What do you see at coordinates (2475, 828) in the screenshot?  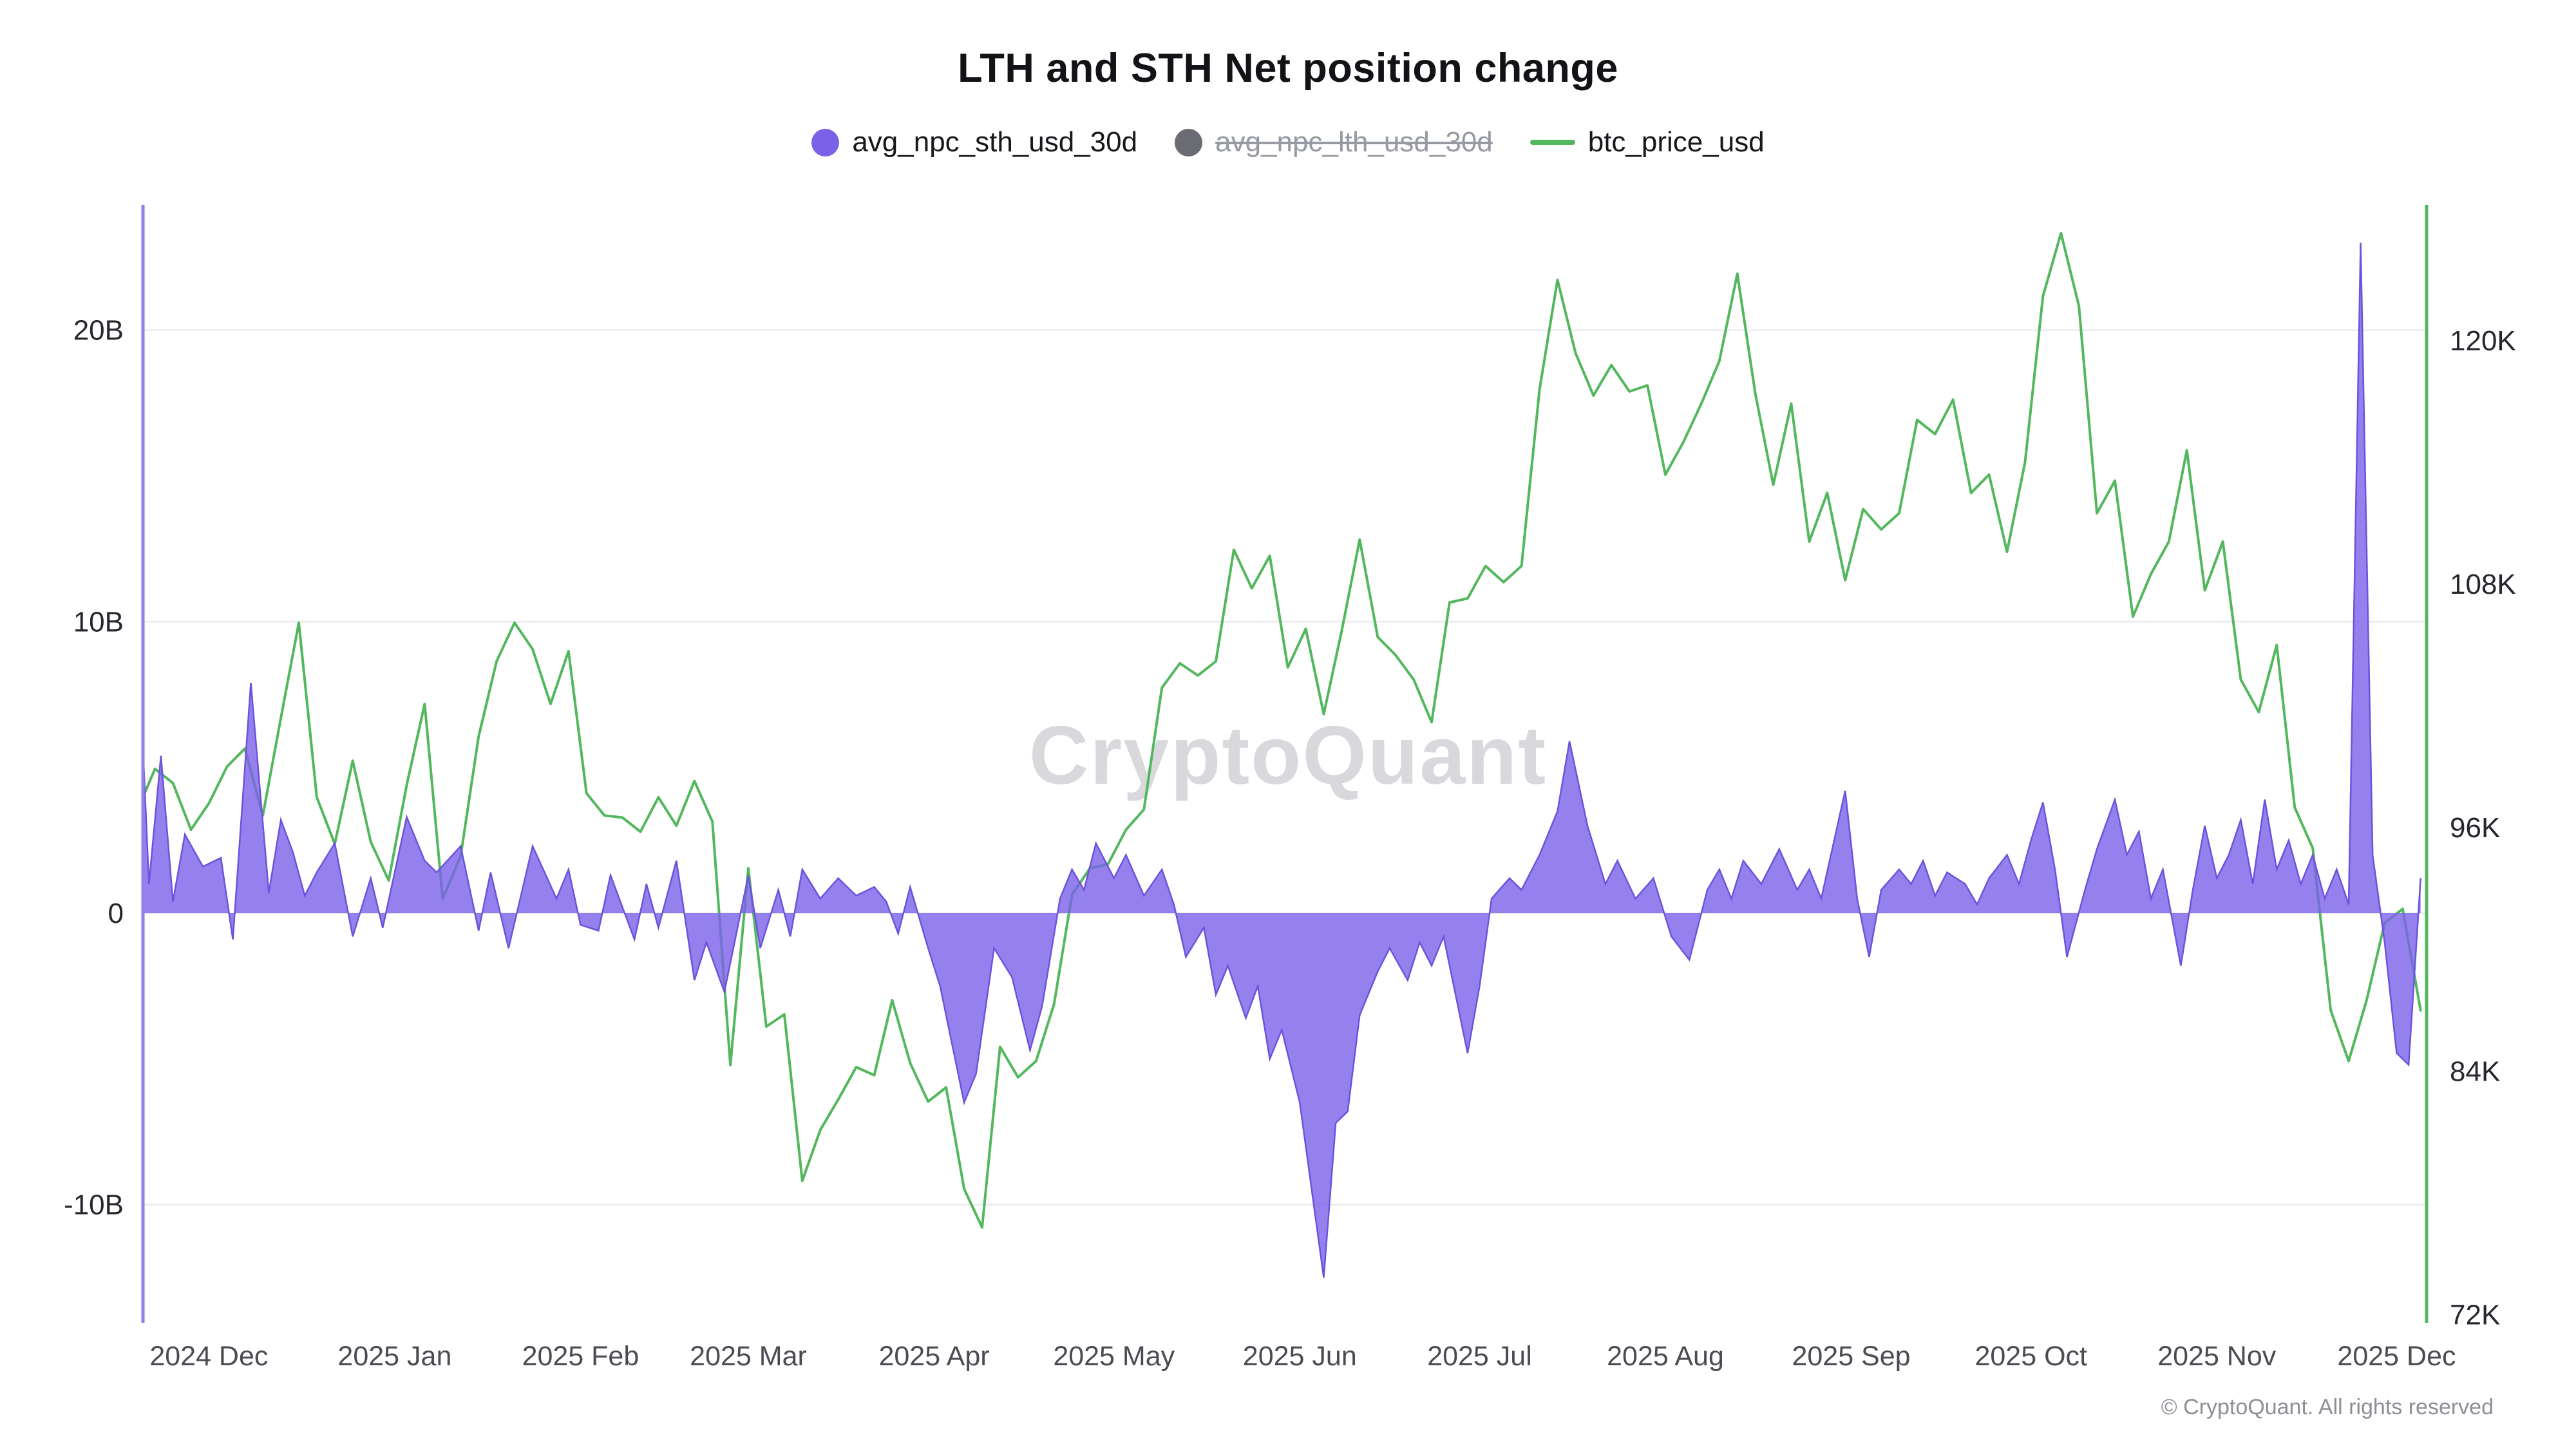 I see `right-axis-tick-label: 96K` at bounding box center [2475, 828].